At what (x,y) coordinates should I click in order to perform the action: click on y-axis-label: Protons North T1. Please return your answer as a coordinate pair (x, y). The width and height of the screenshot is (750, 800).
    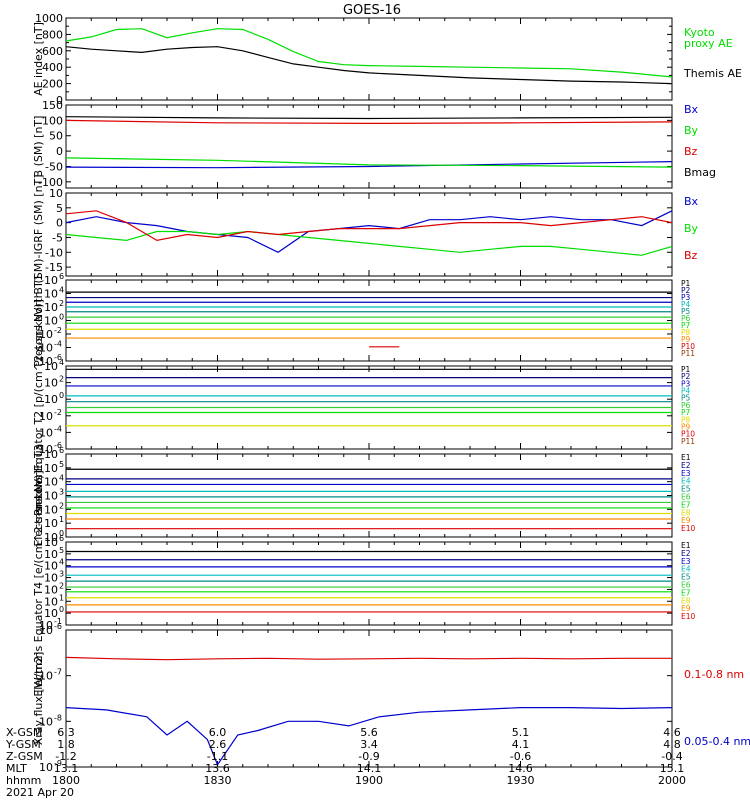
    Looking at the image, I should click on (38, 320).